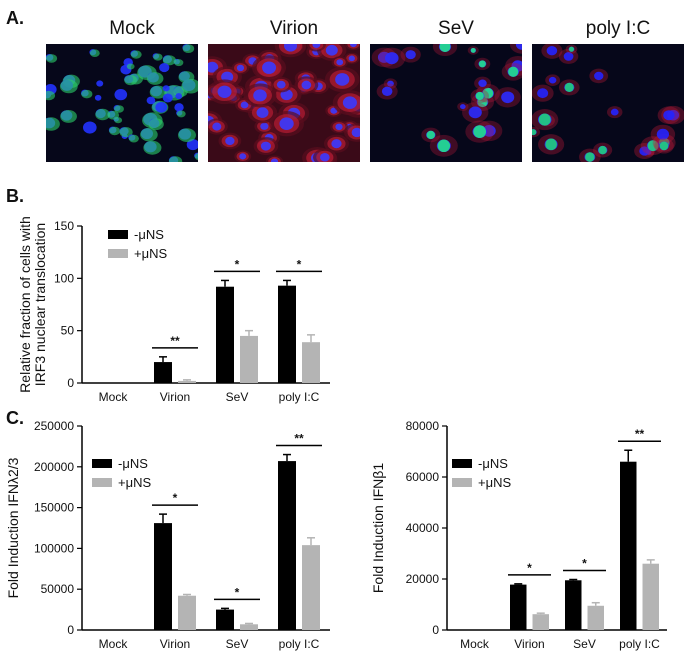  Describe the element at coordinates (284, 103) in the screenshot. I see `micrograph-virion` at that location.